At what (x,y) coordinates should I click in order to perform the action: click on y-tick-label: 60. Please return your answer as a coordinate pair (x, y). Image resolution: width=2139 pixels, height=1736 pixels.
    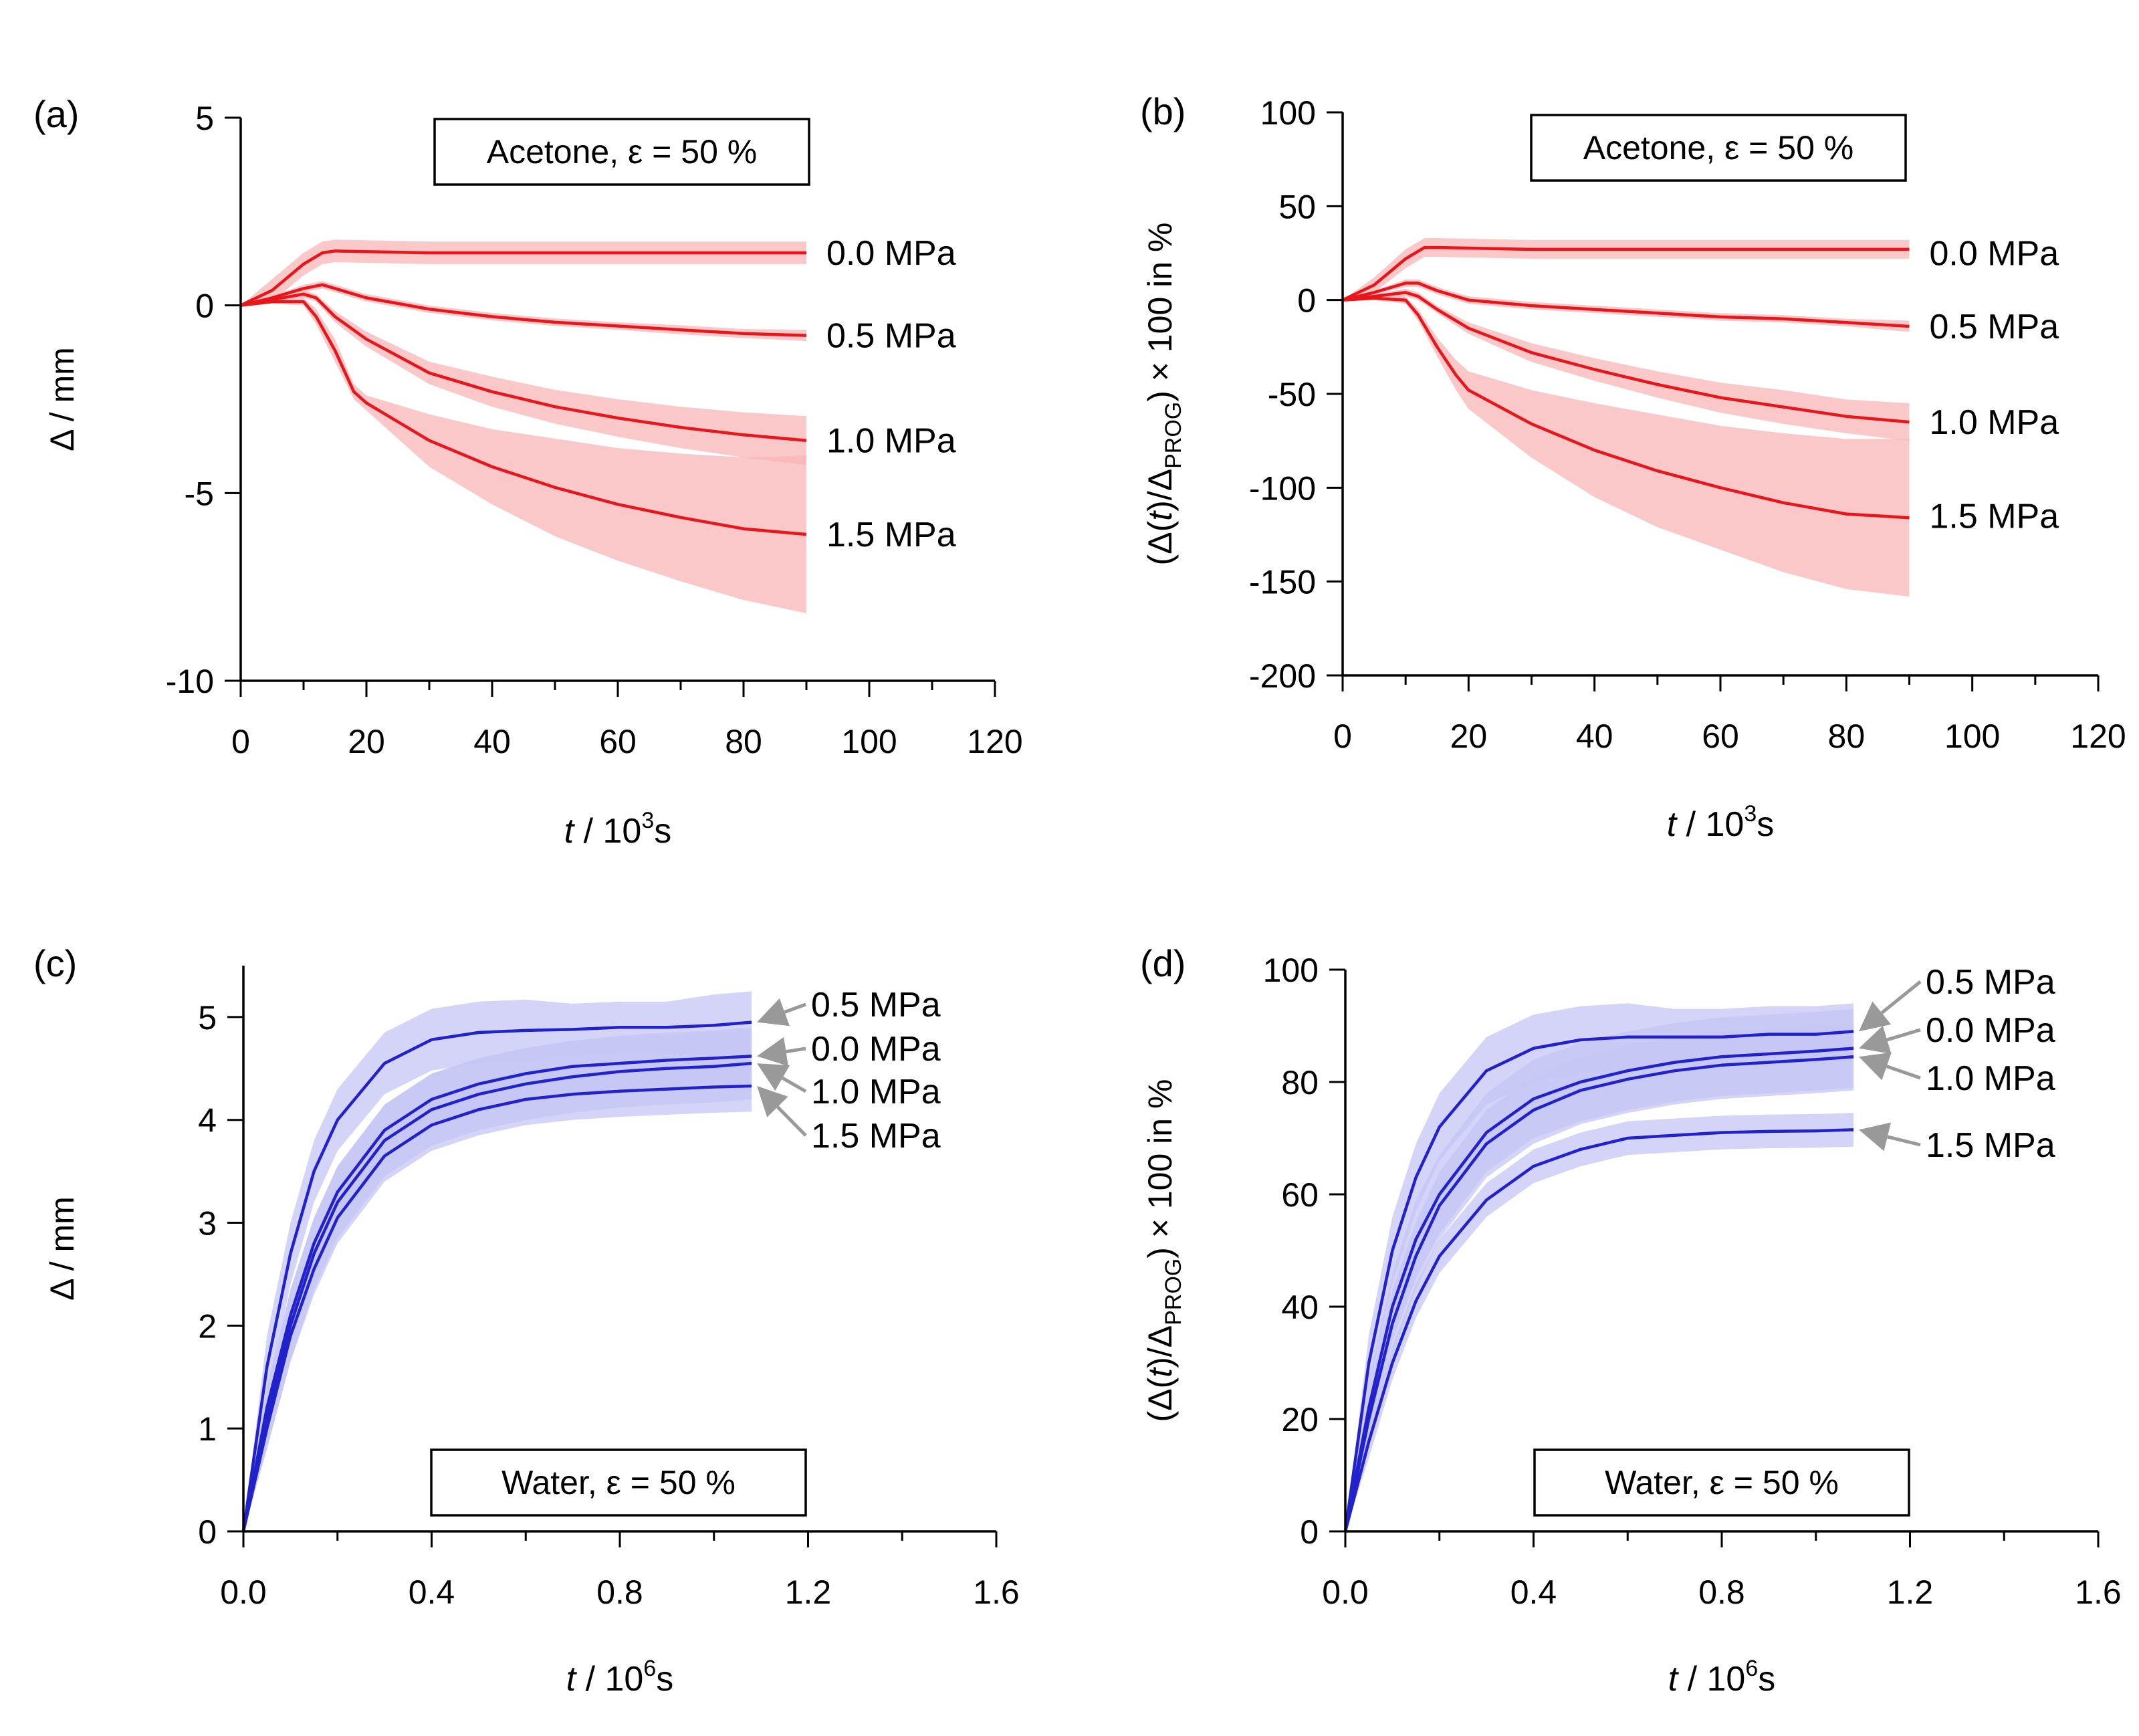
    Looking at the image, I should click on (1300, 1195).